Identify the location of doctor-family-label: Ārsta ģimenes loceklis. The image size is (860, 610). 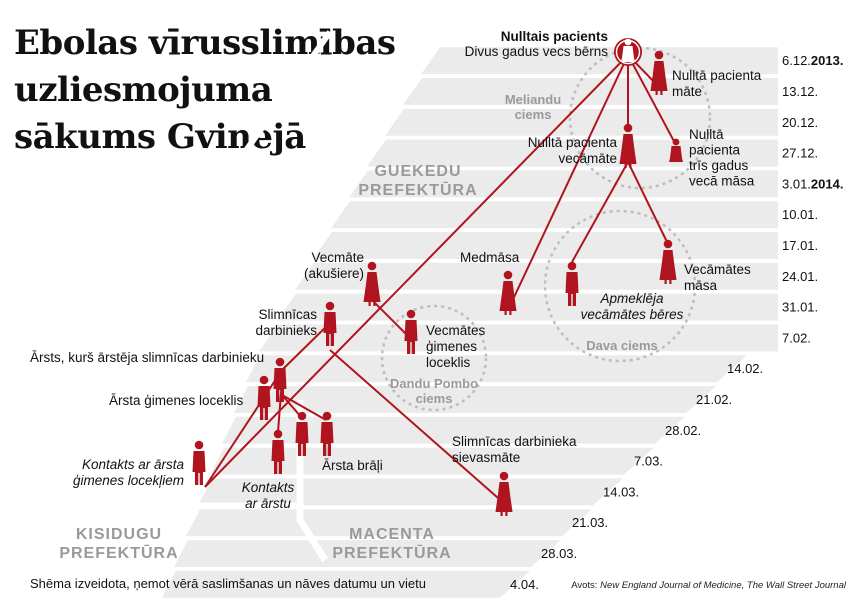
(176, 400).